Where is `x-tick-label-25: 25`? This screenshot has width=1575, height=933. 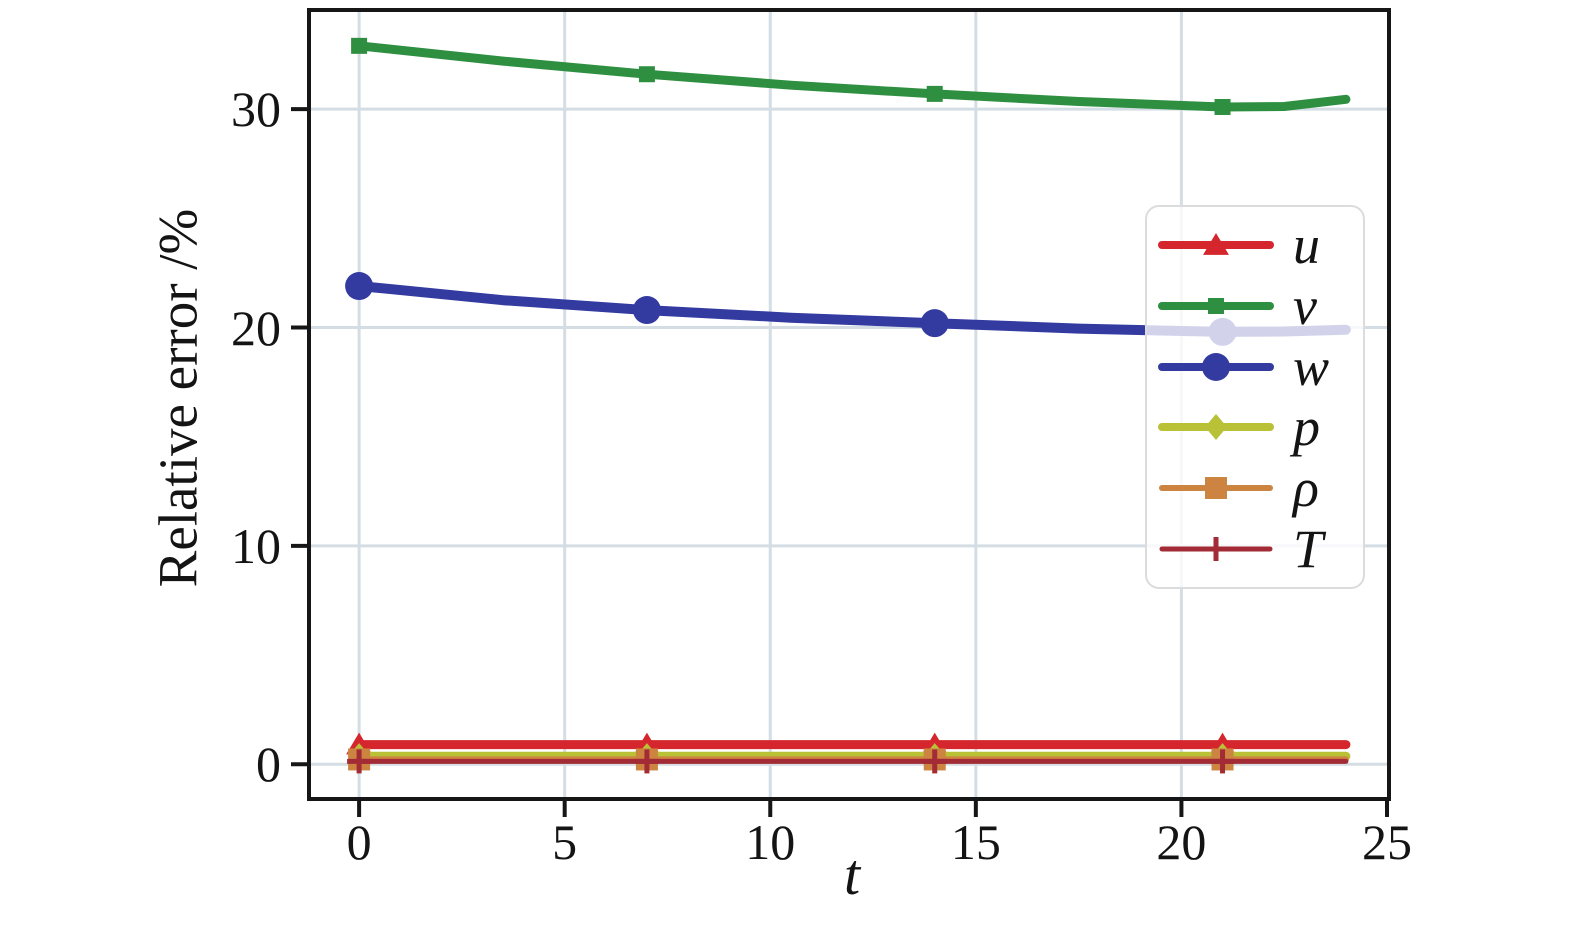
x-tick-label-25: 25 is located at coordinates (1387, 842).